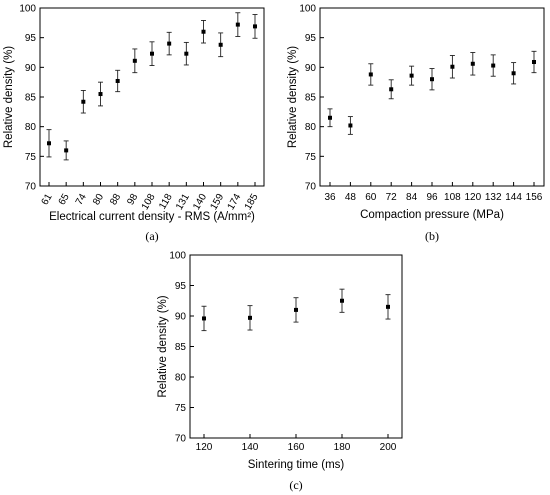  What do you see at coordinates (151, 236) in the screenshot?
I see `panel-caption: (a)` at bounding box center [151, 236].